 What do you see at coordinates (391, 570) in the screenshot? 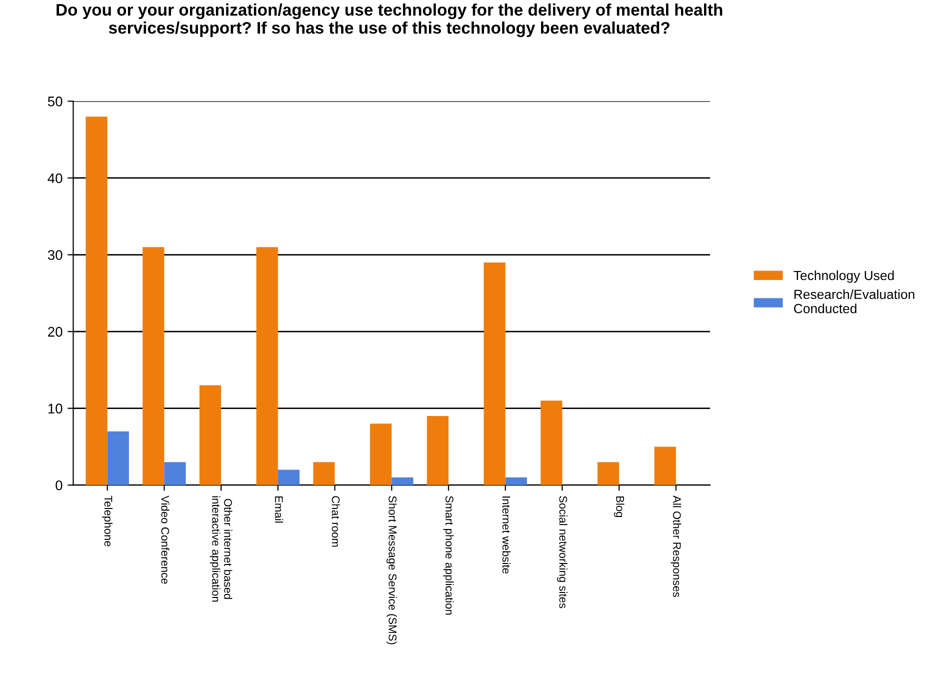
I see `x-tick-label: Short Message Service (SMS)` at bounding box center [391, 570].